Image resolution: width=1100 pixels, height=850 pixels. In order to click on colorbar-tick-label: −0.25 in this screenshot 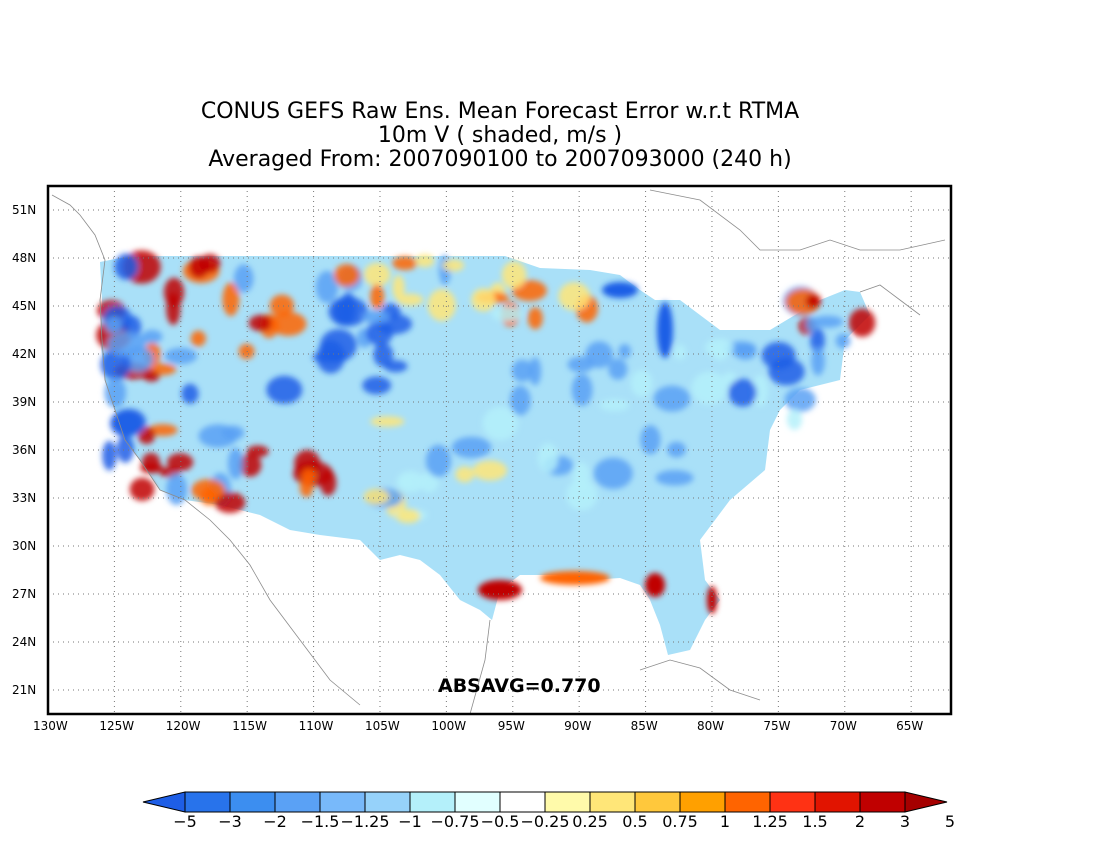, I will do `click(545, 821)`.